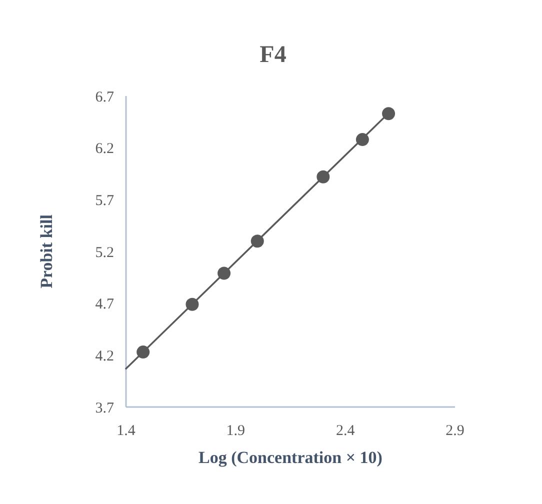 The image size is (542, 504). I want to click on y-tick-label: 3.7, so click(104, 408).